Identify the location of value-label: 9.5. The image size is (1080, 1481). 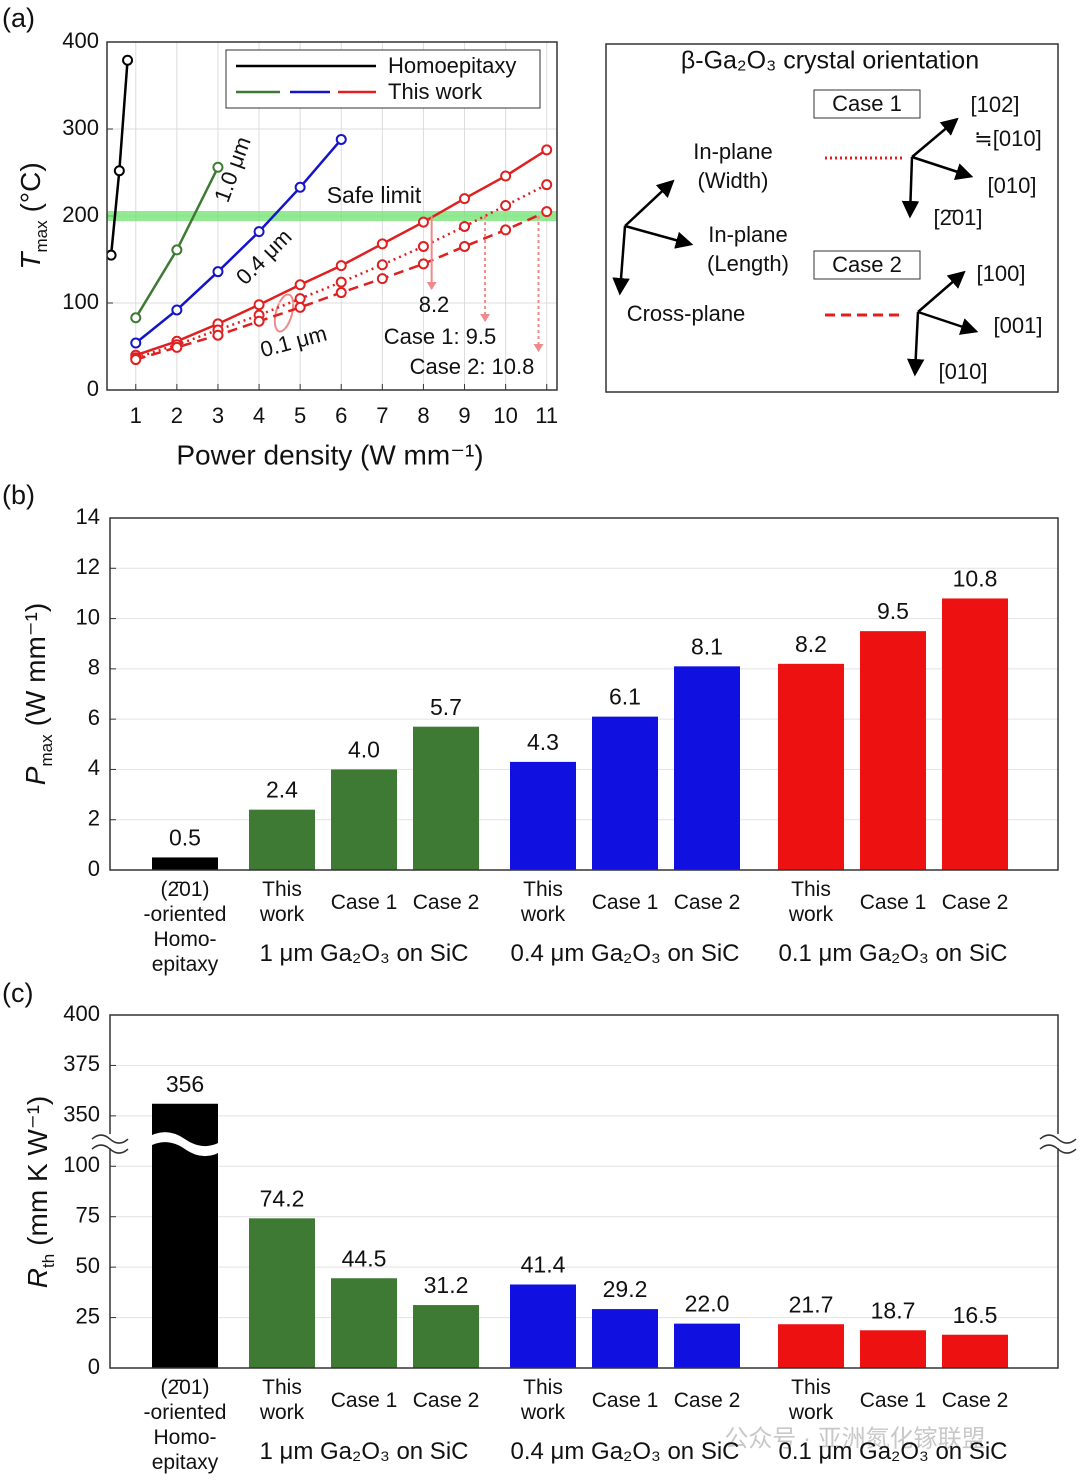
(893, 611).